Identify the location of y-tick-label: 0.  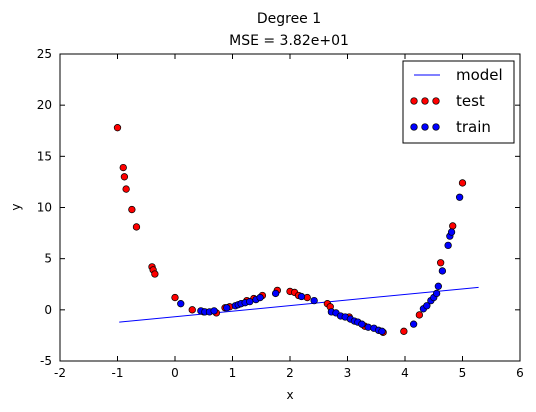
(48, 310).